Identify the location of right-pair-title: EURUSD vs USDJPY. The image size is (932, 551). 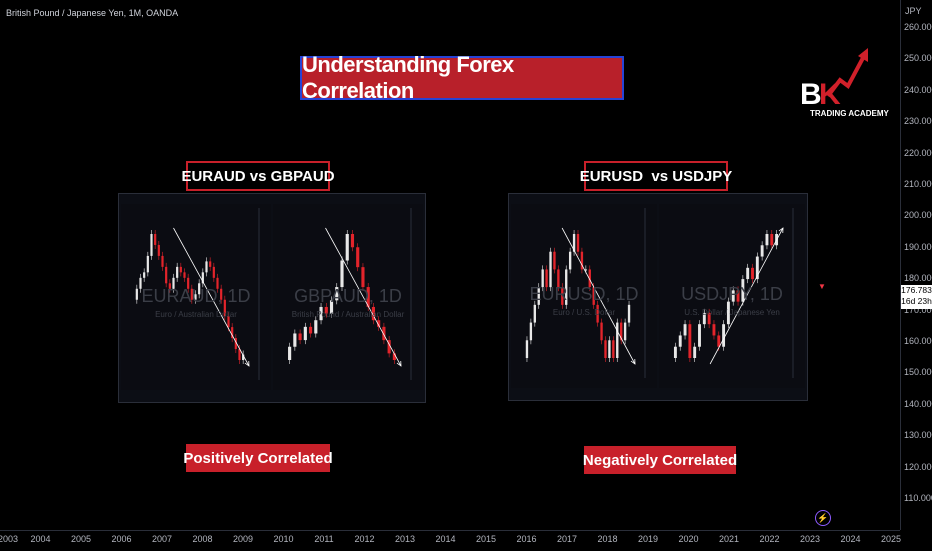
(656, 176).